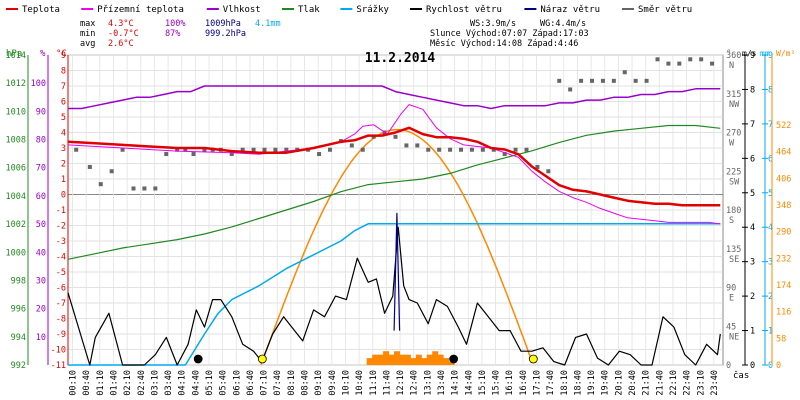 The height and width of the screenshot is (400, 800). Describe the element at coordinates (63, 134) in the screenshot. I see `temp-tick: 4` at that location.